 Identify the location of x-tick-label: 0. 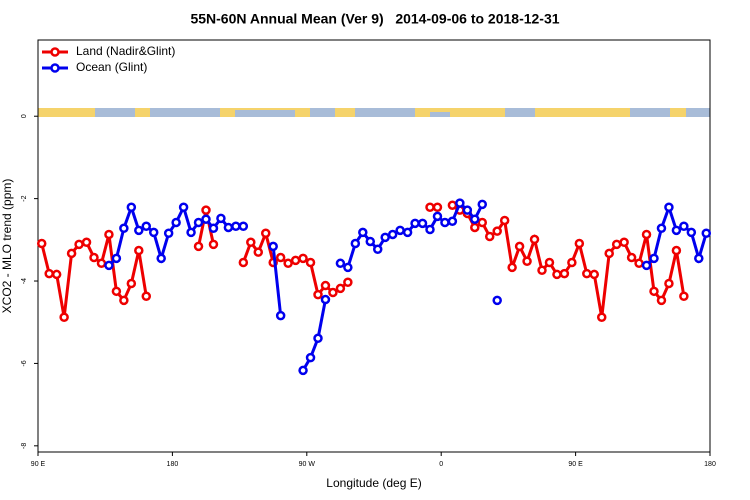
(441, 464).